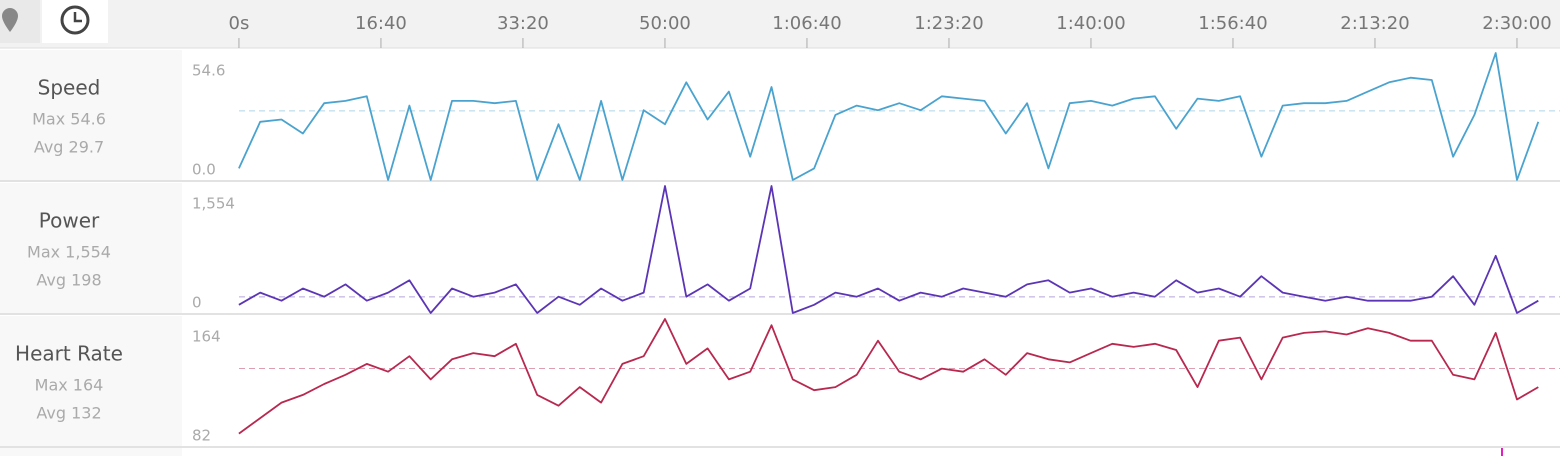  Describe the element at coordinates (806, 23) in the screenshot. I see `x-tick-label: 1:06:40` at that location.